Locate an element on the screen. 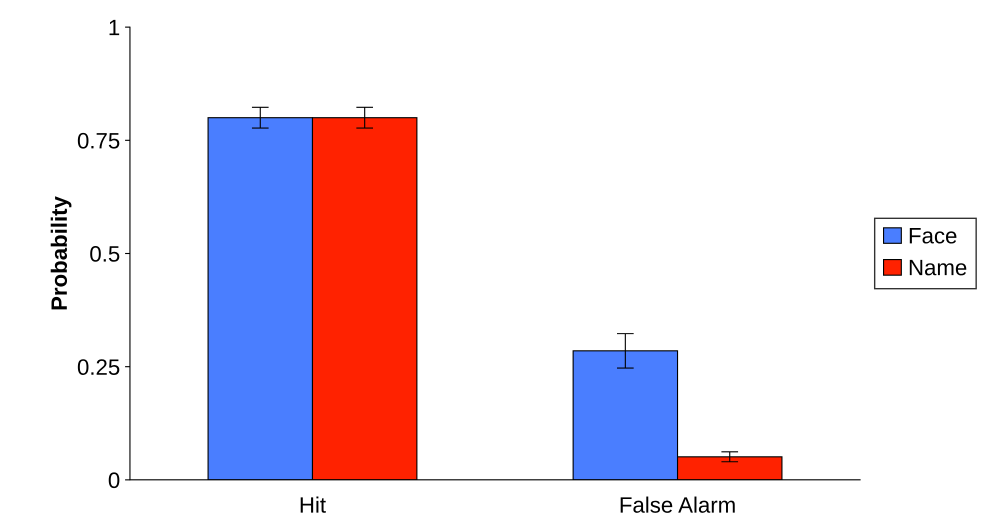 The height and width of the screenshot is (532, 992). y-tick-label: 0.75 is located at coordinates (99, 140).